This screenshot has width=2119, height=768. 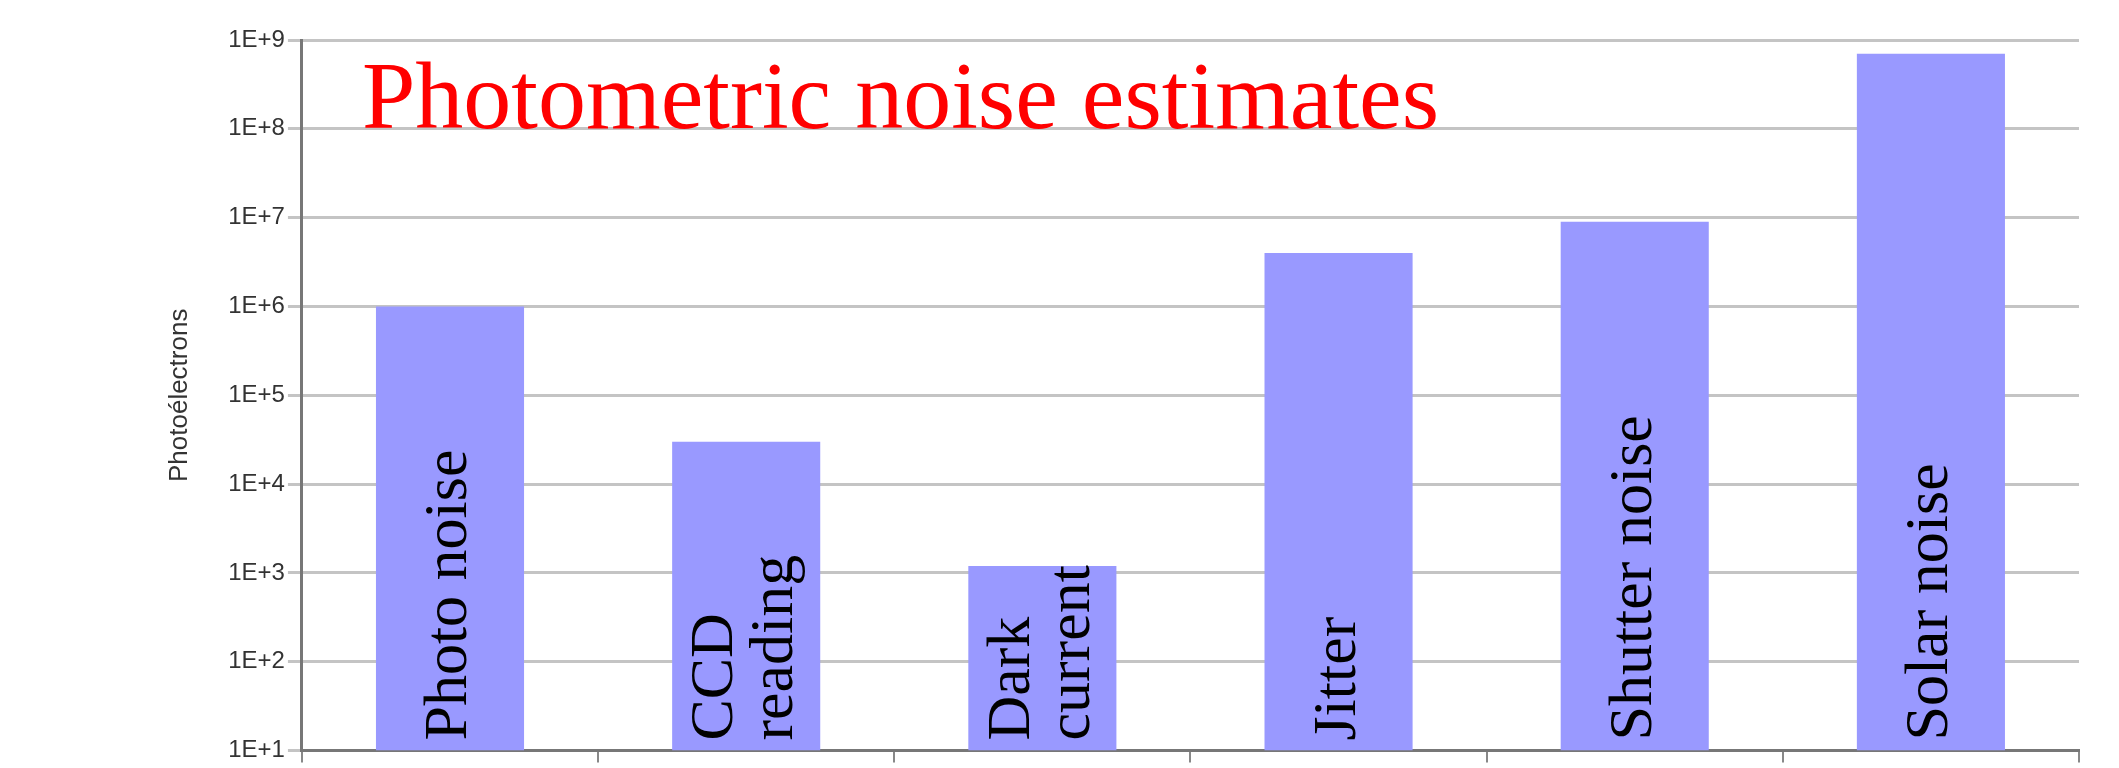 What do you see at coordinates (256, 305) in the screenshot?
I see `y-tick-label: 1E+6` at bounding box center [256, 305].